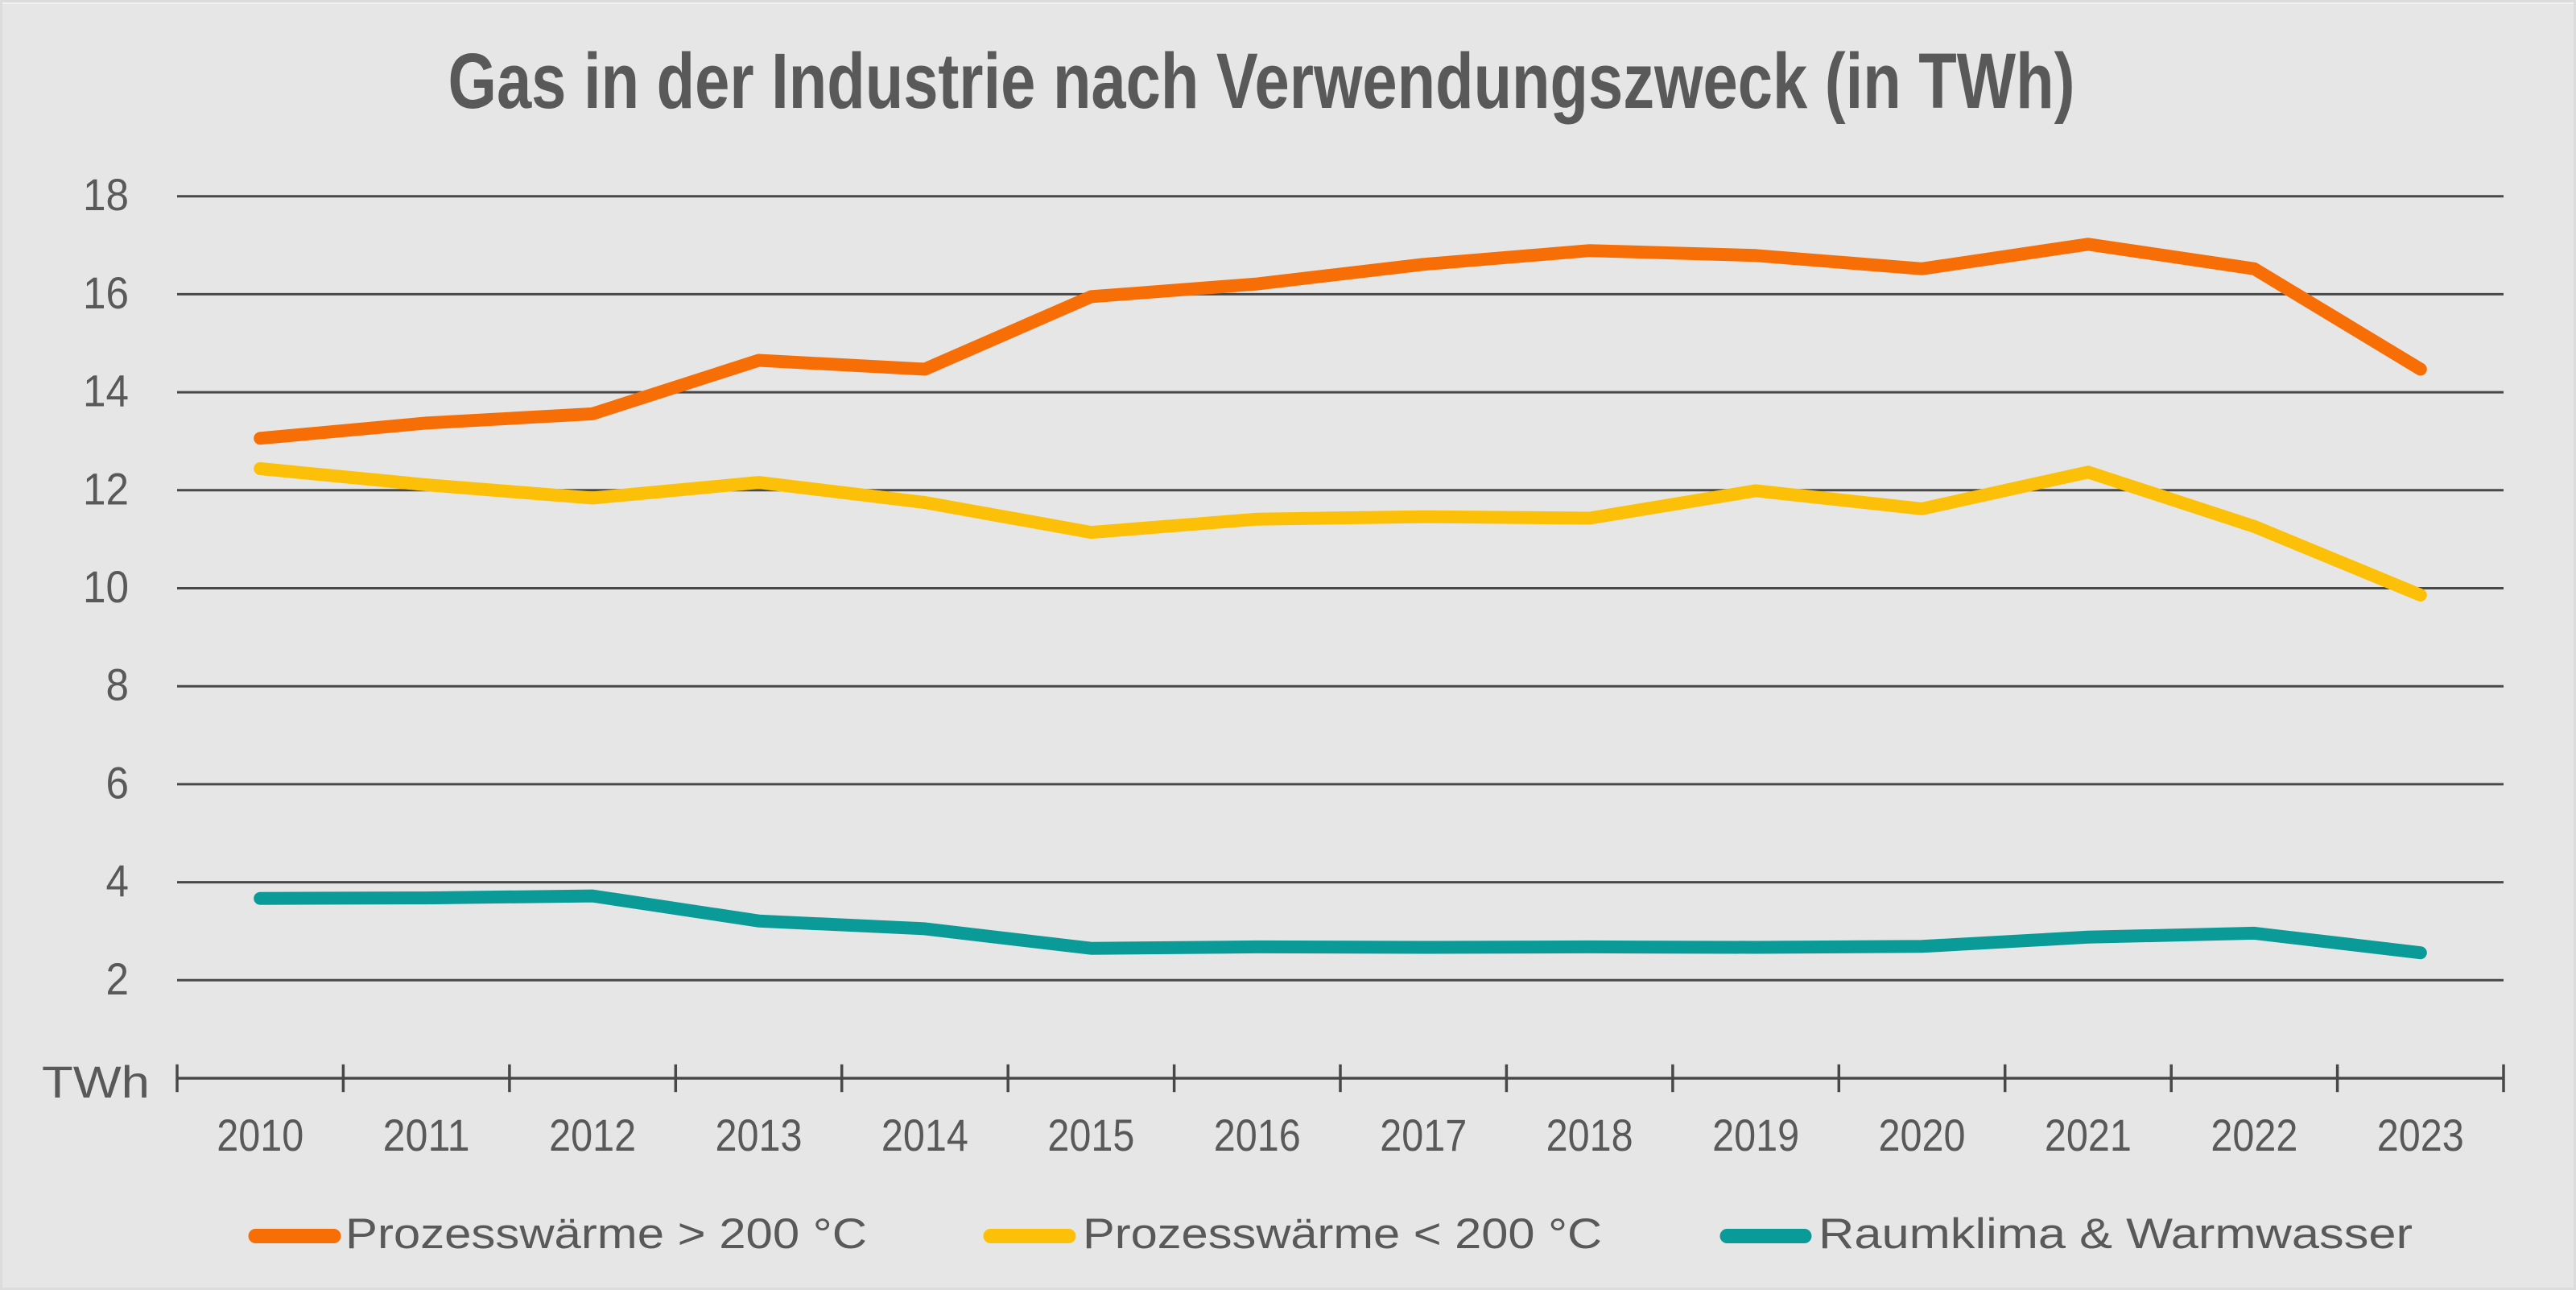 The height and width of the screenshot is (1290, 2576). I want to click on svg-text: 2, so click(118, 978).